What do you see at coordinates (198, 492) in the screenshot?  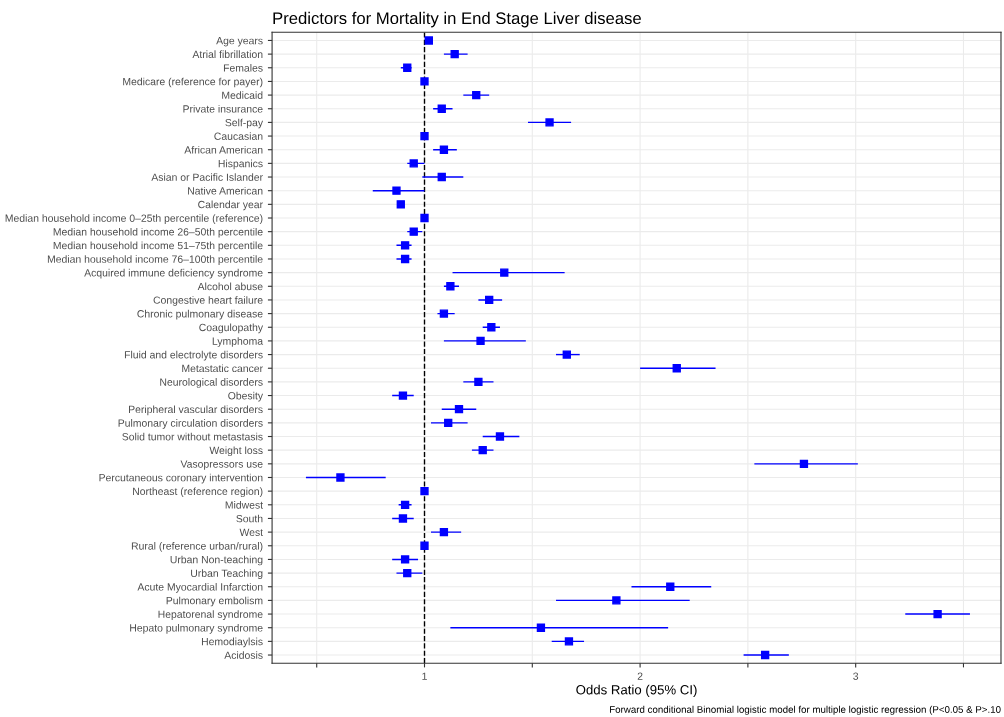 I see `y-tick-label: Northeast (reference region)` at bounding box center [198, 492].